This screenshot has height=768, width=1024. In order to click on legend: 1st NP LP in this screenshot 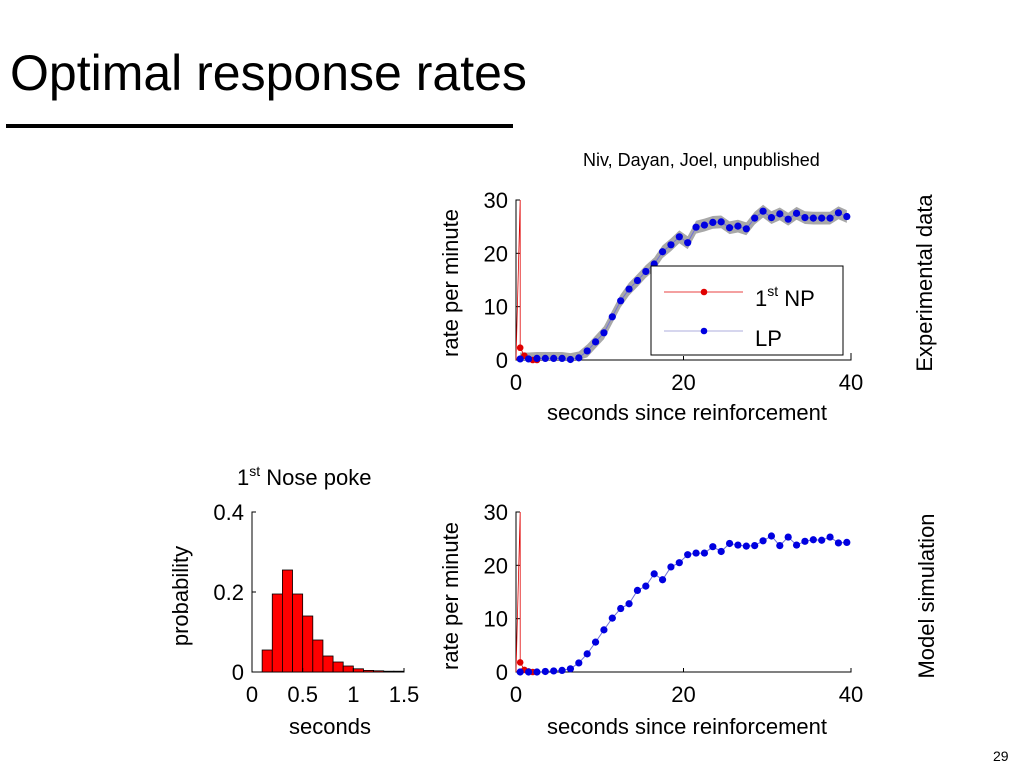, I will do `click(747, 310)`.